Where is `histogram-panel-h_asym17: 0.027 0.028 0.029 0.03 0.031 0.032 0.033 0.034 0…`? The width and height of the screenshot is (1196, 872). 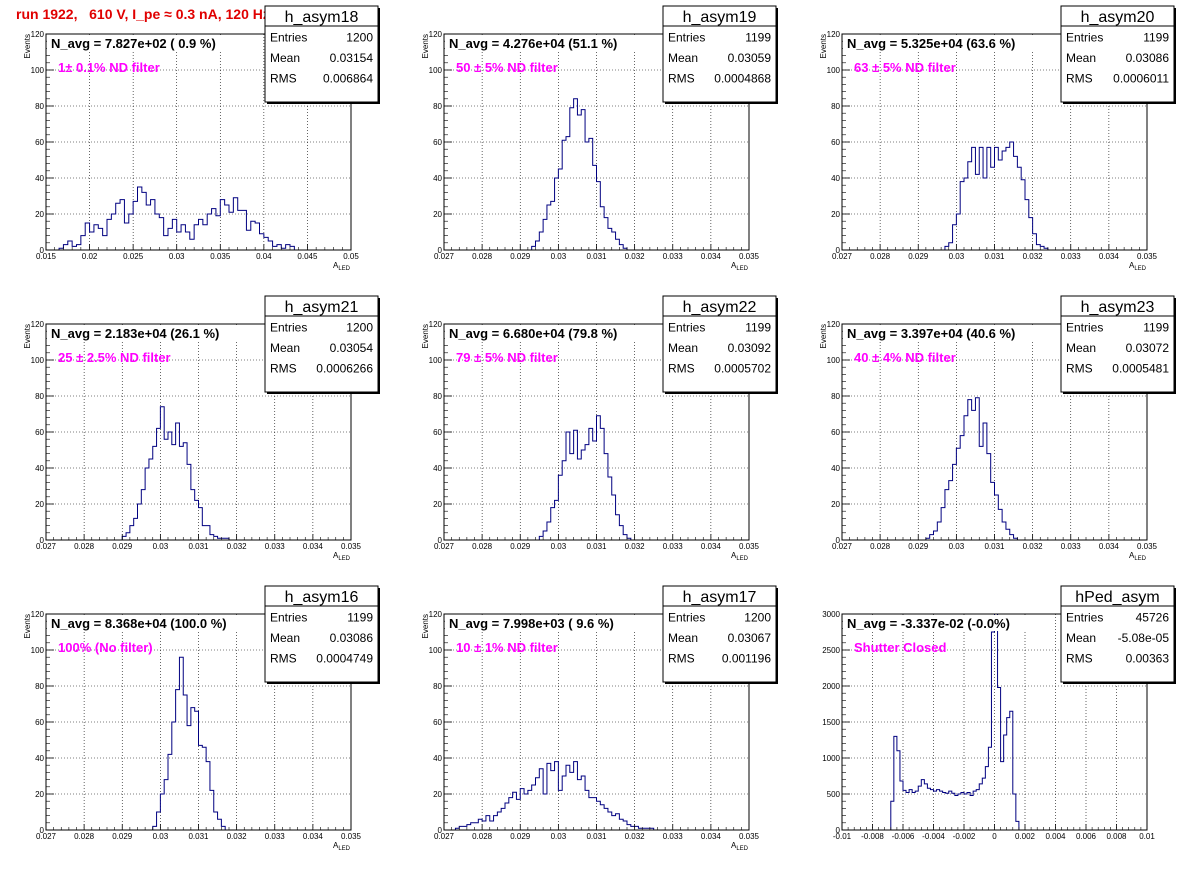
histogram-panel-h_asym17: 0.027 0.028 0.029 0.03 0.031 0.032 0.033 0.034 0… is located at coordinates (597, 725).